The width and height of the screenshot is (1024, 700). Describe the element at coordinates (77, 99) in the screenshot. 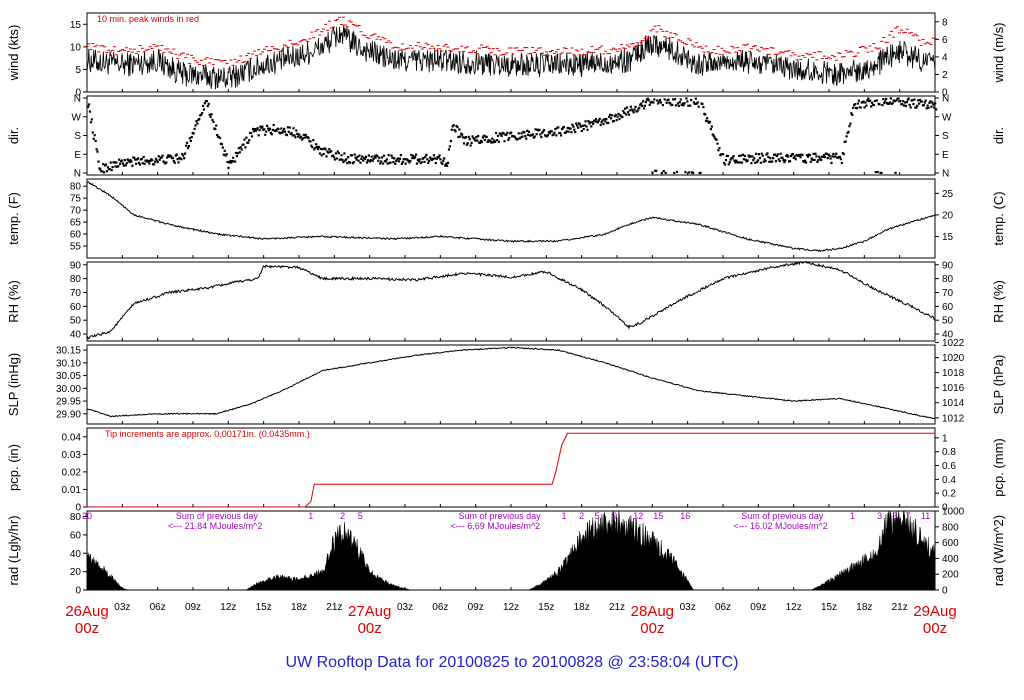

I see `y-tick-label-left: N` at that location.